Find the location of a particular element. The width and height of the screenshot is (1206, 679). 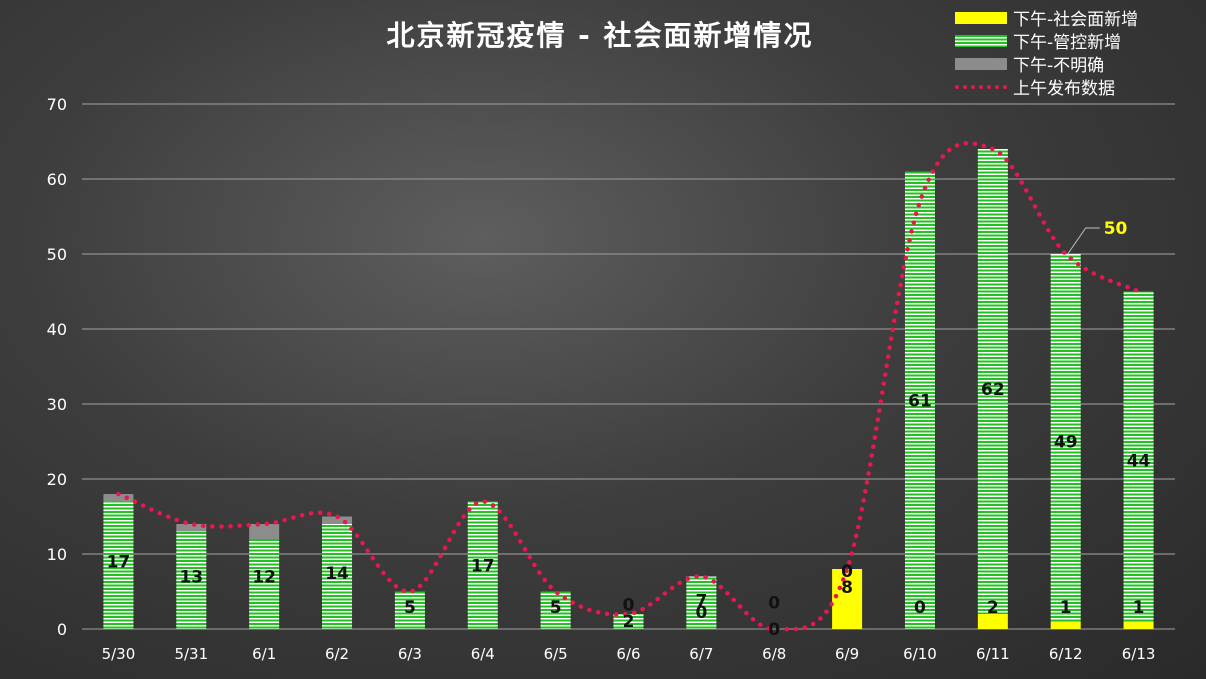

bar-value-label: 12 is located at coordinates (264, 578).